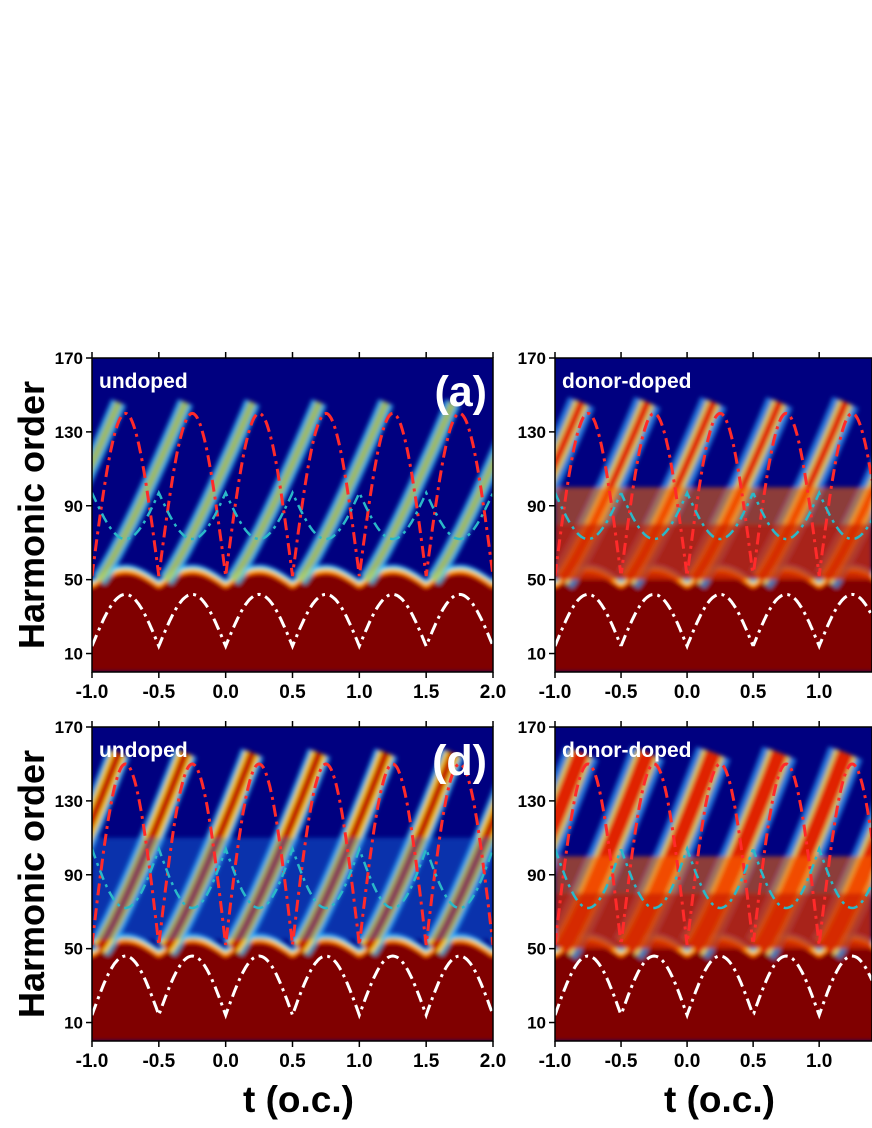 This screenshot has width=872, height=1128. Describe the element at coordinates (459, 761) in the screenshot. I see `panel-tag: (d)` at that location.